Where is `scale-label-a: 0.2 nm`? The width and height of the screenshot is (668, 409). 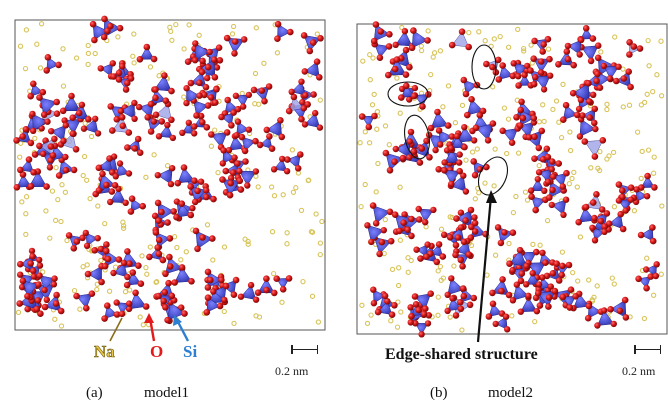
scale-label-a: 0.2 nm is located at coordinates (292, 371).